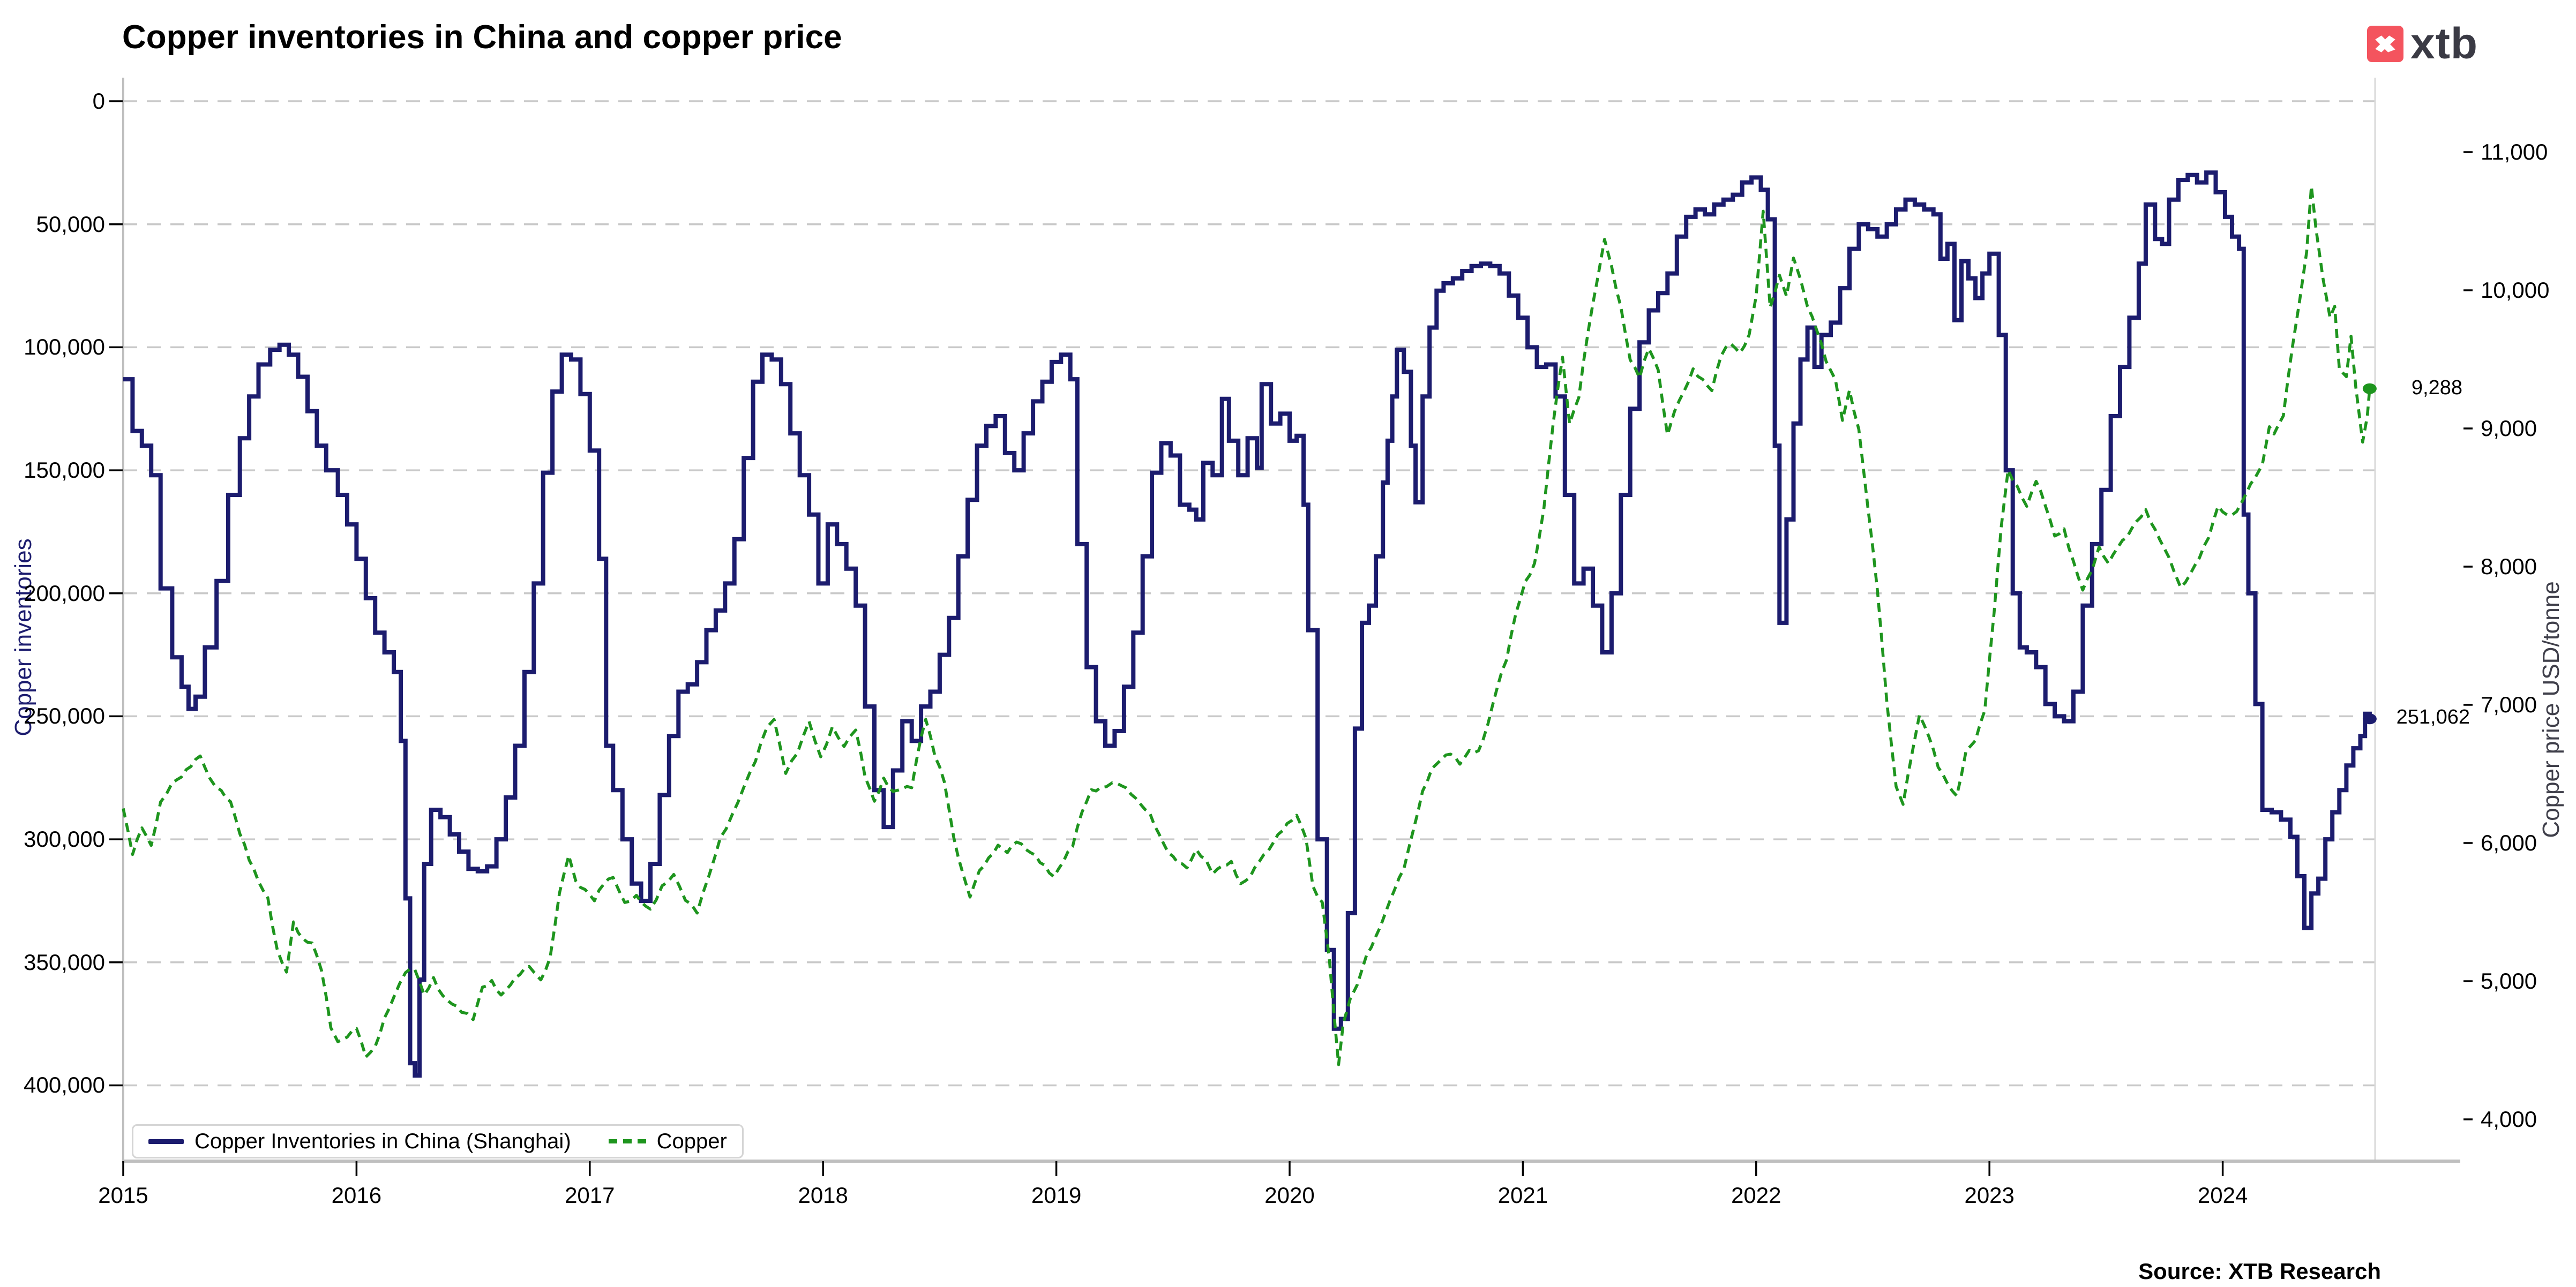  Describe the element at coordinates (1056, 1195) in the screenshot. I see `x-tick-label: 2019` at that location.